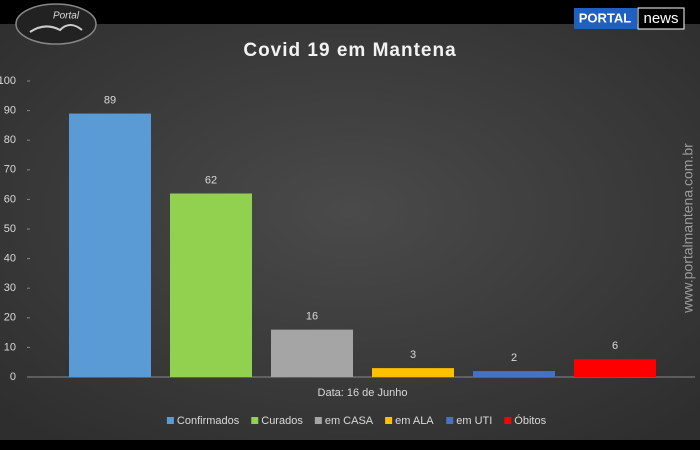 The image size is (700, 450). What do you see at coordinates (10, 229) in the screenshot?
I see `y-tick-label: 50` at bounding box center [10, 229].